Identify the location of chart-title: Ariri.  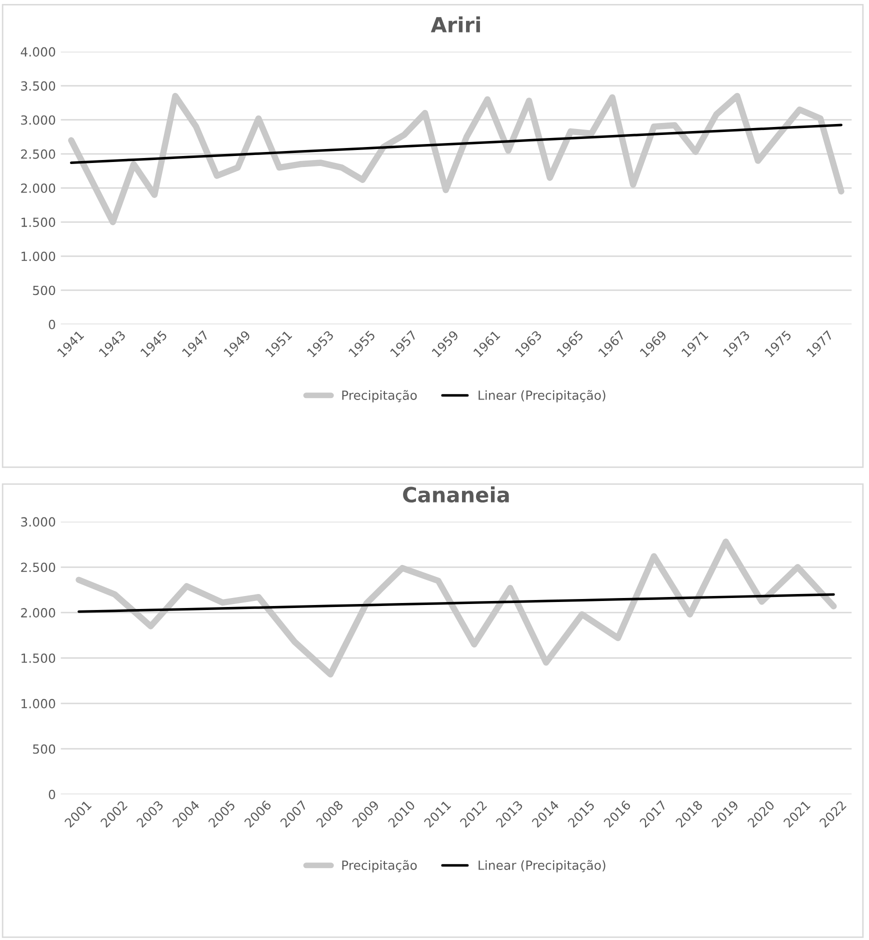
(455, 24).